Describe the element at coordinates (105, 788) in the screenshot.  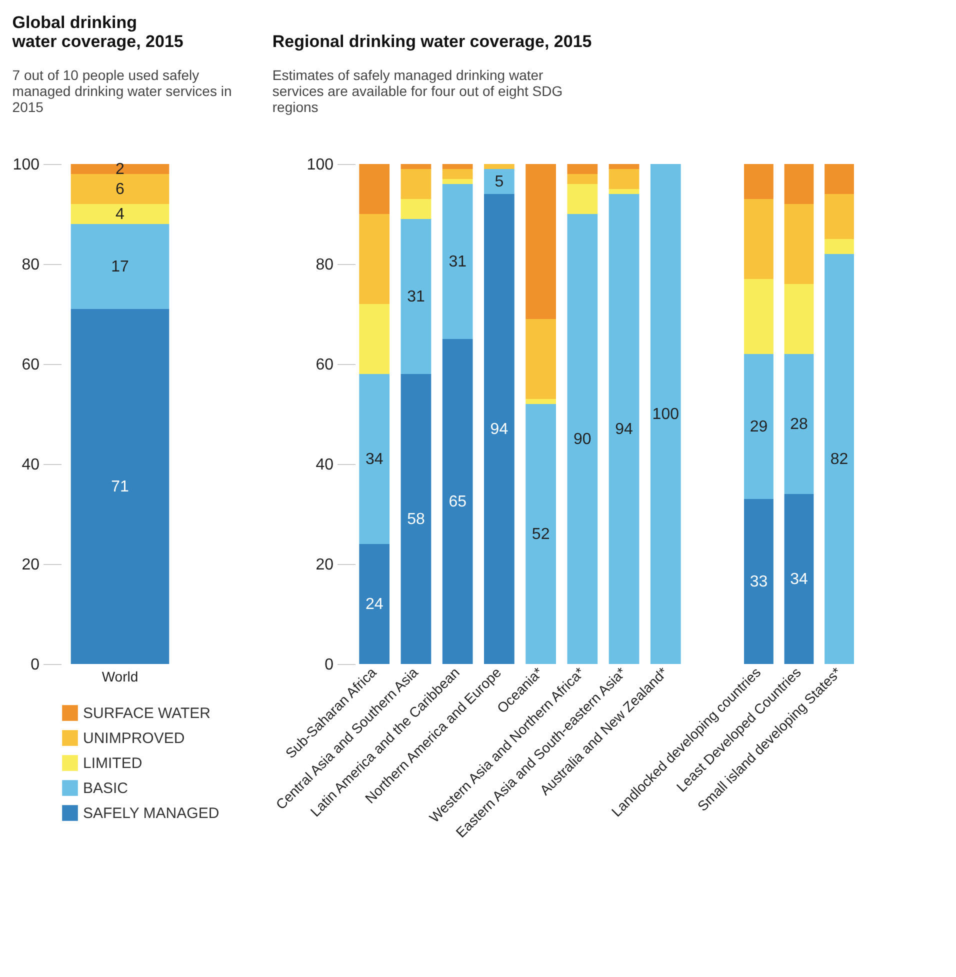
I see `legend-label: BASIC` at that location.